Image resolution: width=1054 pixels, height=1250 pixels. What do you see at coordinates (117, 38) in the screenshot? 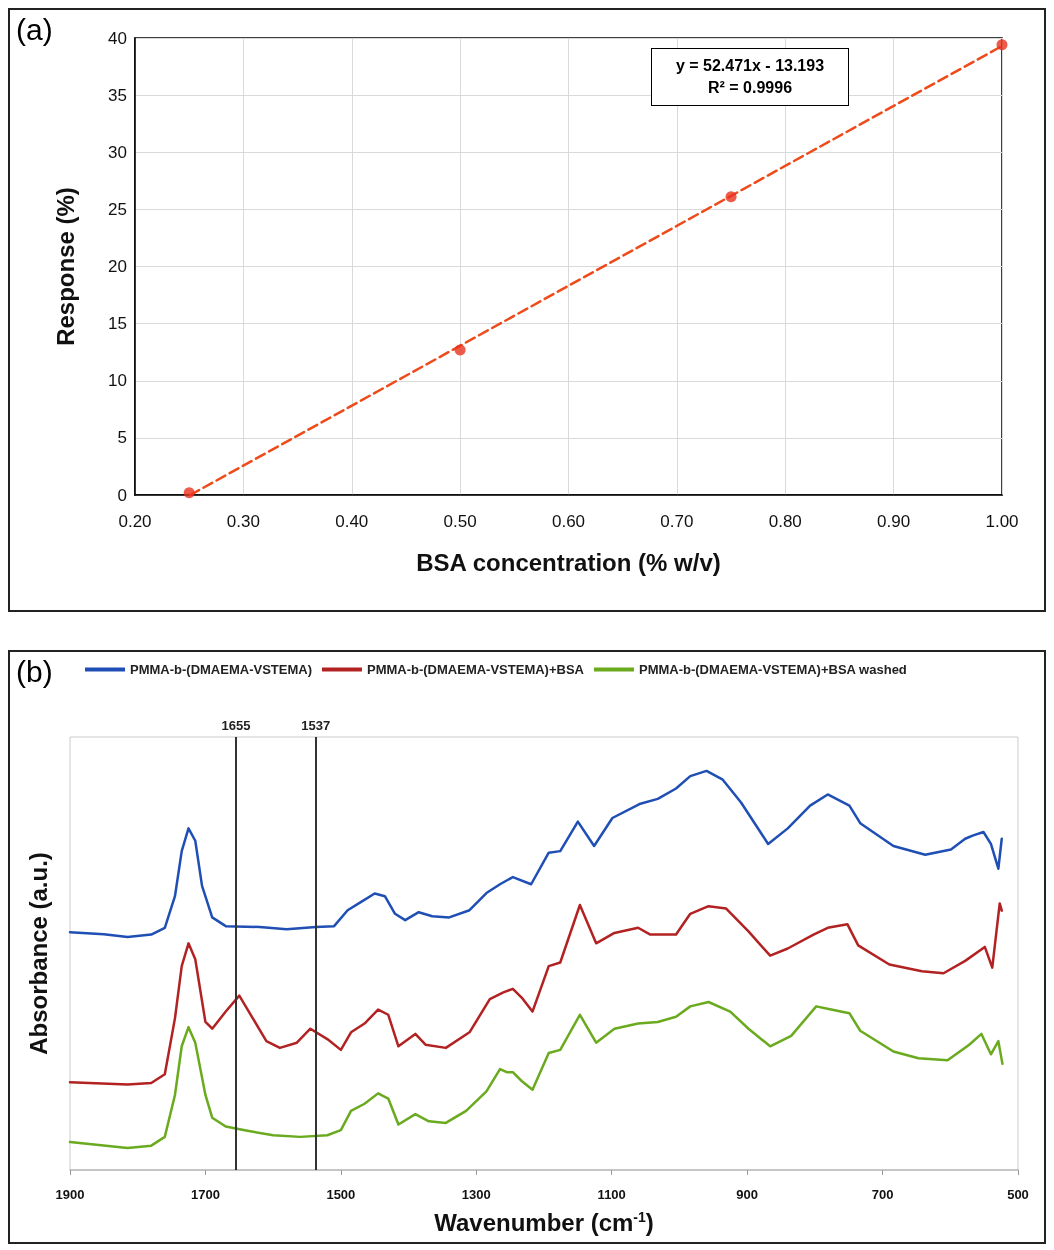
I see `y-tick-label: 40` at bounding box center [117, 38].